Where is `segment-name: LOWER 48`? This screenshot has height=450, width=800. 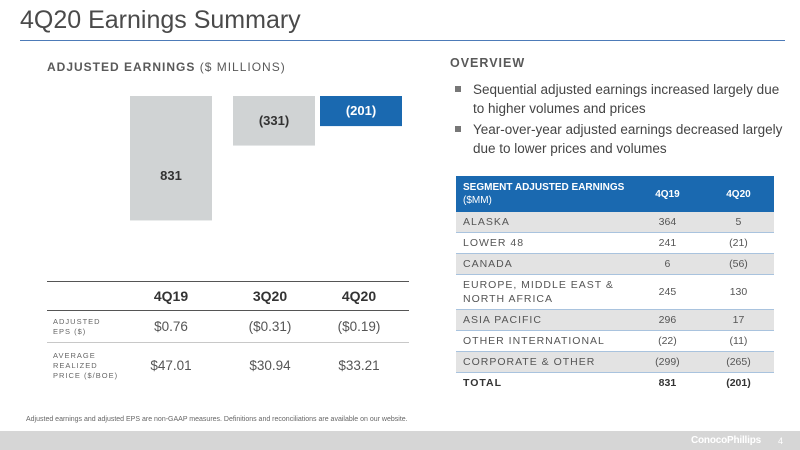 segment-name: LOWER 48 is located at coordinates (544, 243).